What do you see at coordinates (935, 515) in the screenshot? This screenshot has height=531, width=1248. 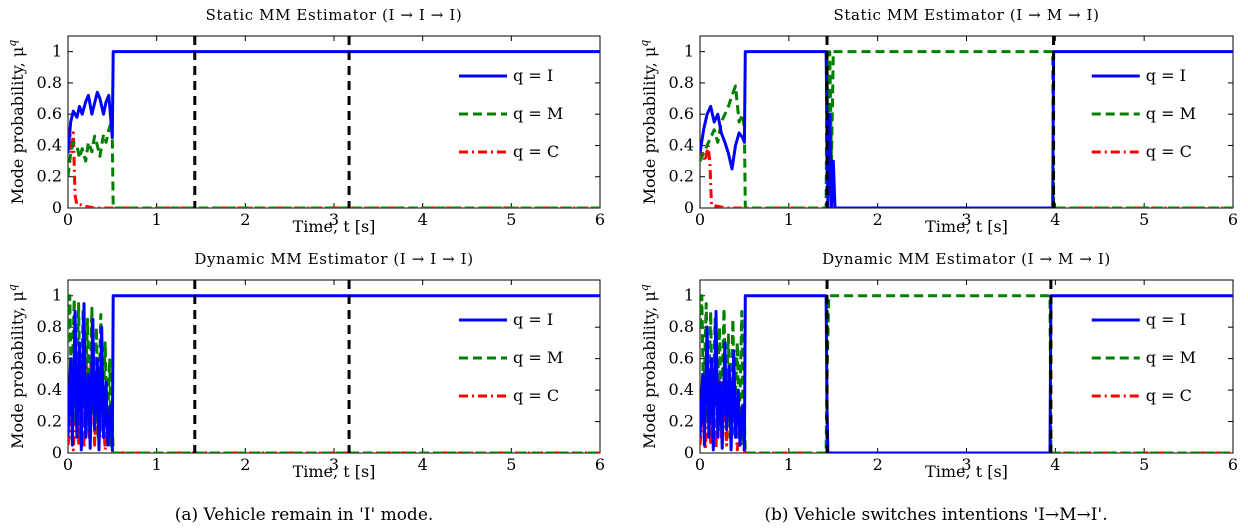 I see `caption-b: (b) Vehicle switches intentions 'I→M→I'.` at bounding box center [935, 515].